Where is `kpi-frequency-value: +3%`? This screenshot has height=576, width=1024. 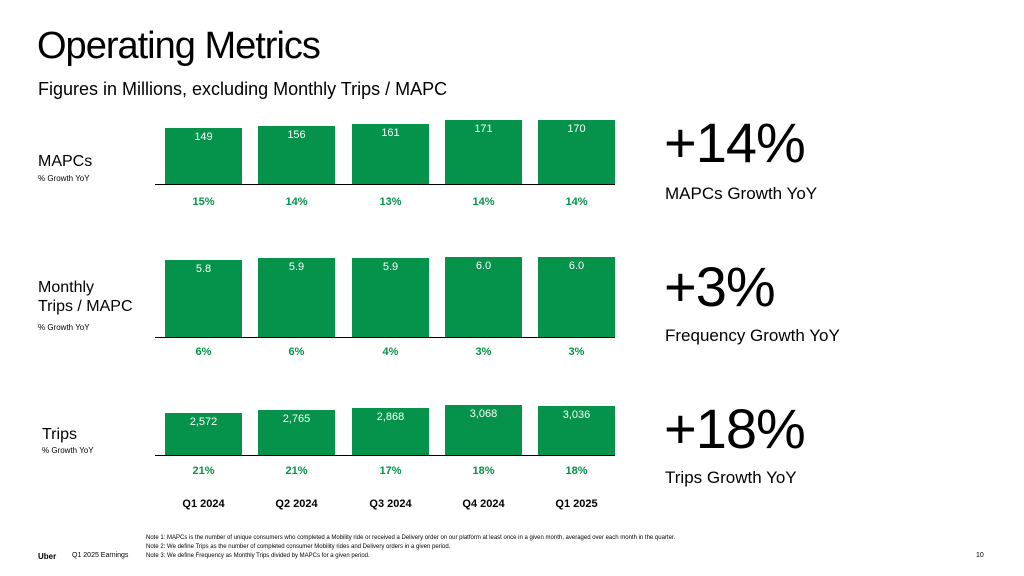 kpi-frequency-value: +3% is located at coordinates (720, 286).